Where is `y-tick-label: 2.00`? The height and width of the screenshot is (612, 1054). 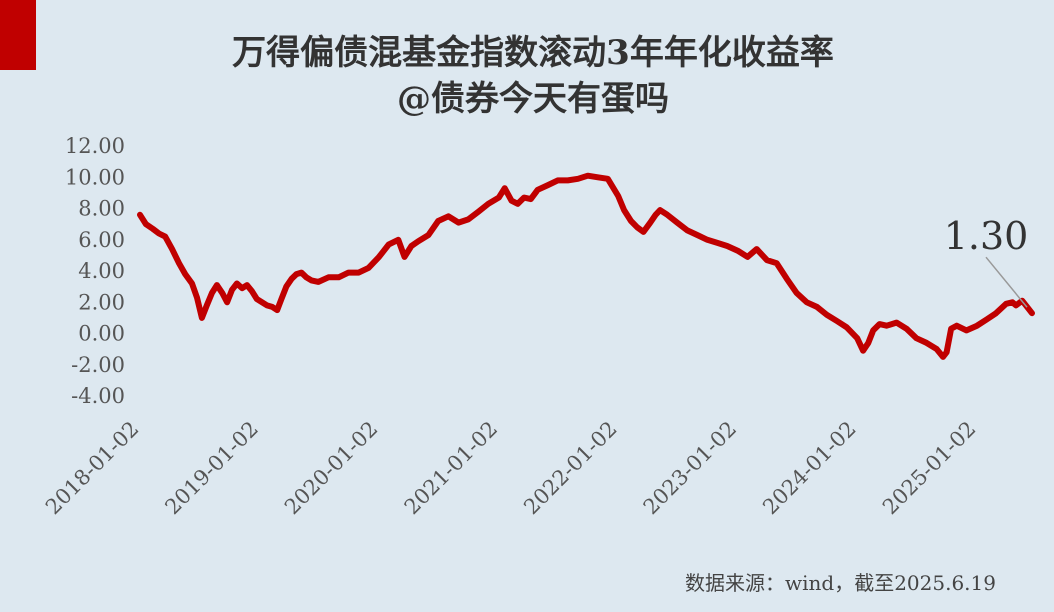 y-tick-label: 2.00 is located at coordinates (101, 302).